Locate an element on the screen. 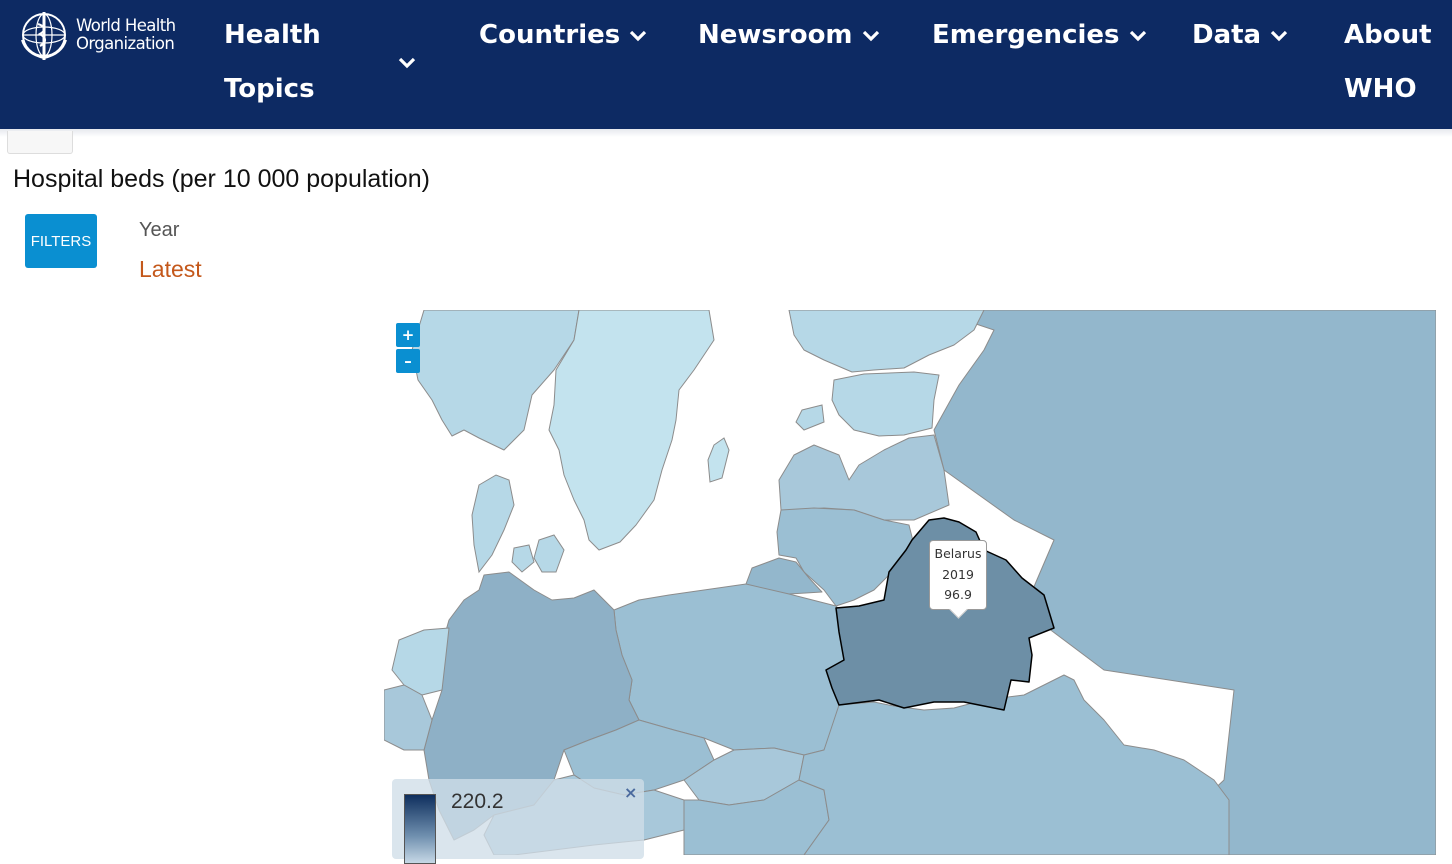  who-emblem-icon is located at coordinates (44, 36).